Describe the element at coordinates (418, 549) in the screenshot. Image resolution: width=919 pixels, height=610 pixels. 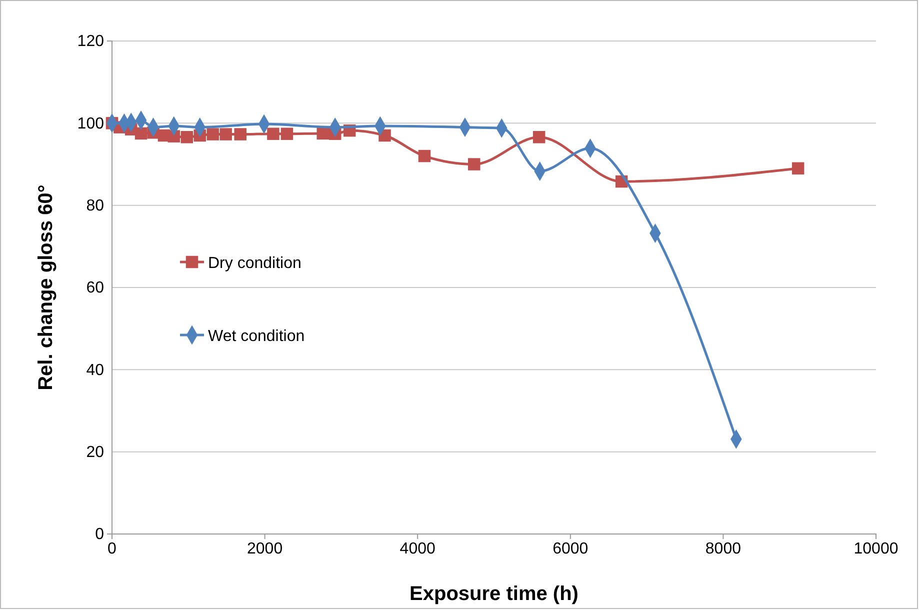
I see `x-tick-label: 4000` at that location.